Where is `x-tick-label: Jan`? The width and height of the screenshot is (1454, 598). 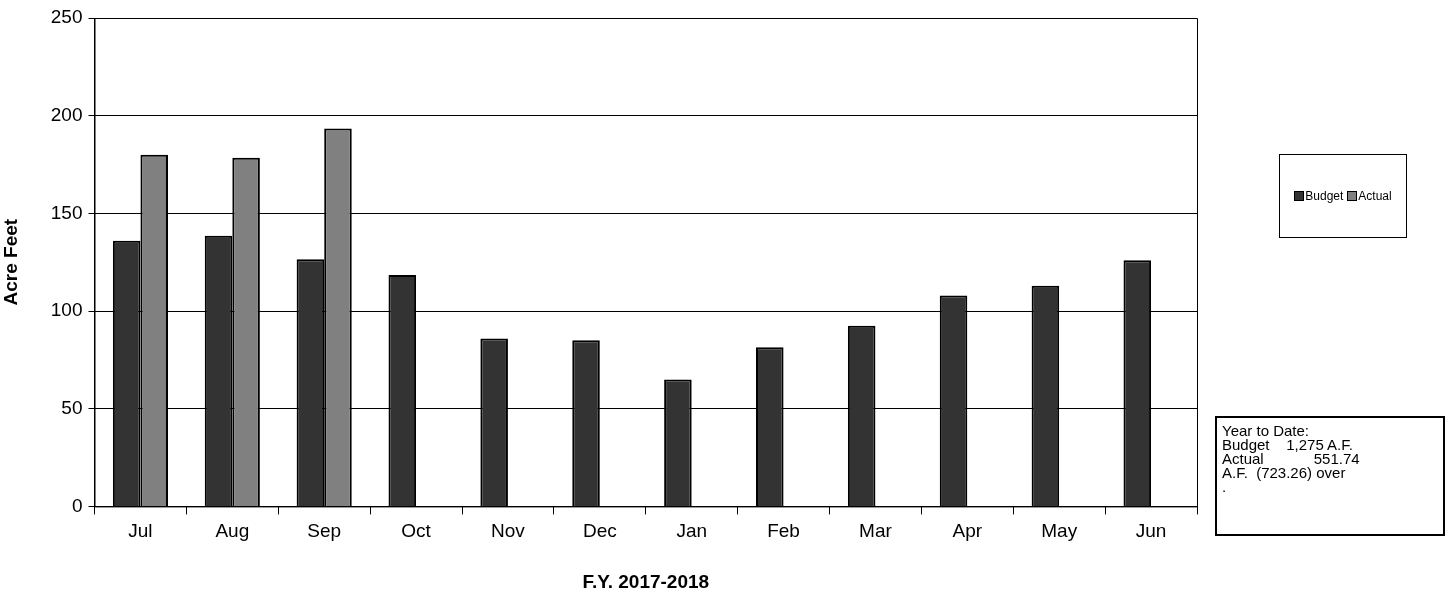 x-tick-label: Jan is located at coordinates (692, 531).